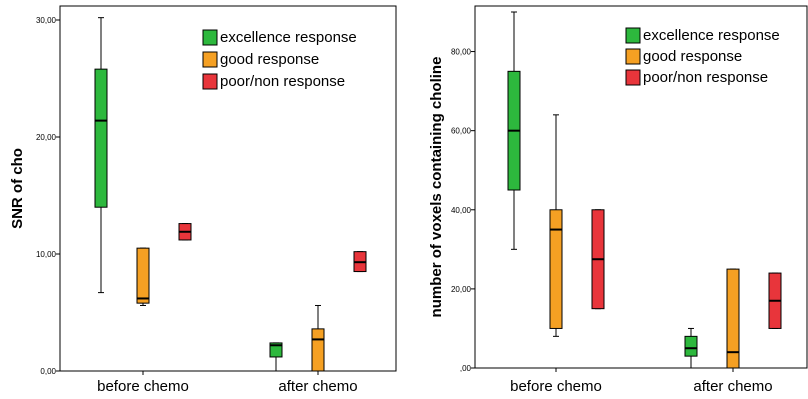 The image size is (808, 399). What do you see at coordinates (461, 131) in the screenshot?
I see `y-tick-label: 60,00` at bounding box center [461, 131].